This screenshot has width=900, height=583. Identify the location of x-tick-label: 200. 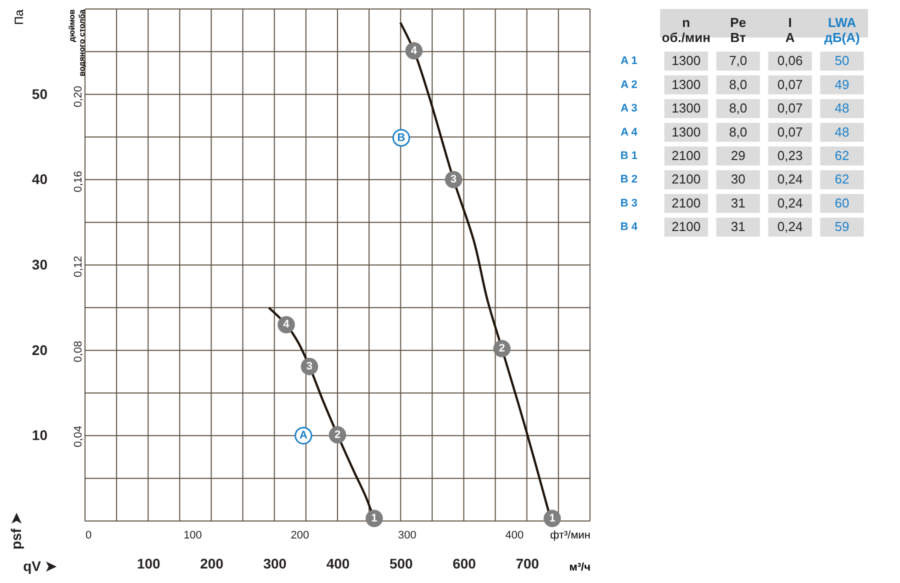
(212, 564).